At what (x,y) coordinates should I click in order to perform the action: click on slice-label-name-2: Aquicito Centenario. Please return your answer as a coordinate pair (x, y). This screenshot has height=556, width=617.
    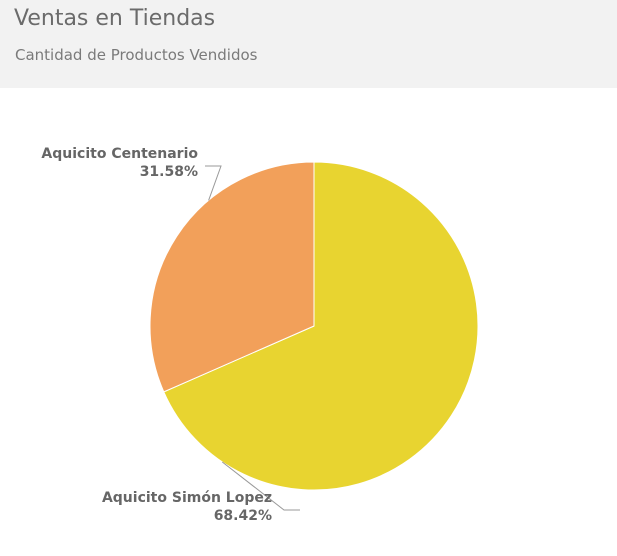
    Looking at the image, I should click on (119, 154).